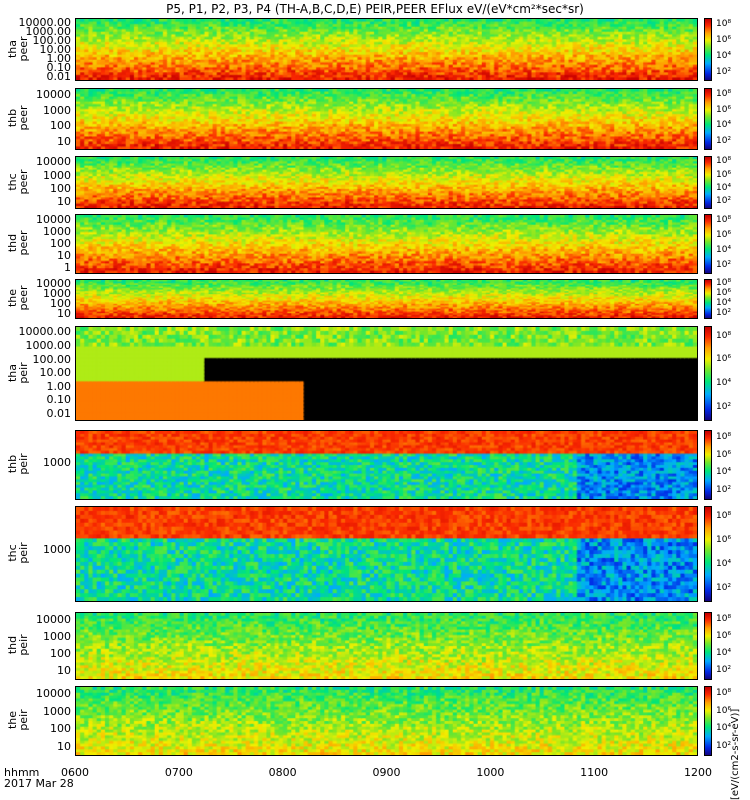  Describe the element at coordinates (386, 772) in the screenshot. I see `x-tick-label: 0900` at that location.